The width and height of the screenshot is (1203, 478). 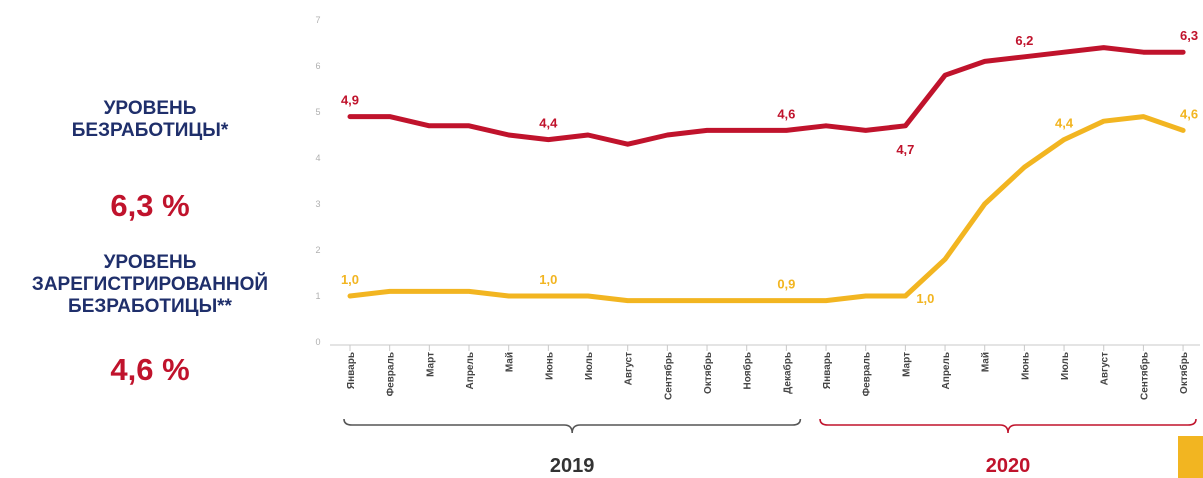 What do you see at coordinates (548, 123) in the screenshot?
I see `unemployment-data-label: 4,4` at bounding box center [548, 123].